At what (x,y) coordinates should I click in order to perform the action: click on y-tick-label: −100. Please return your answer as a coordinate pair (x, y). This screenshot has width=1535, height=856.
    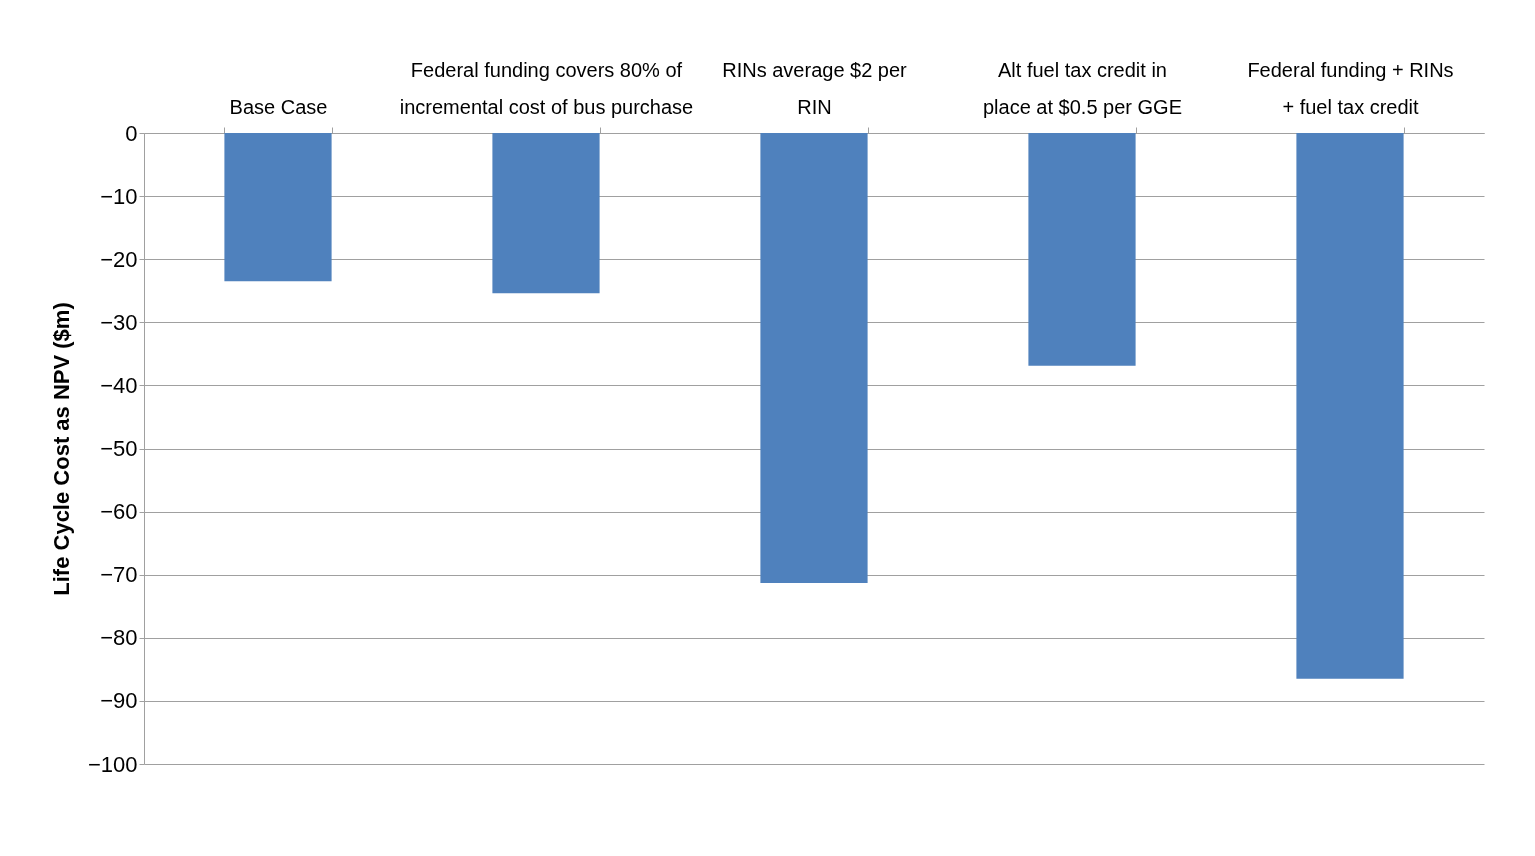
    Looking at the image, I should click on (112, 764).